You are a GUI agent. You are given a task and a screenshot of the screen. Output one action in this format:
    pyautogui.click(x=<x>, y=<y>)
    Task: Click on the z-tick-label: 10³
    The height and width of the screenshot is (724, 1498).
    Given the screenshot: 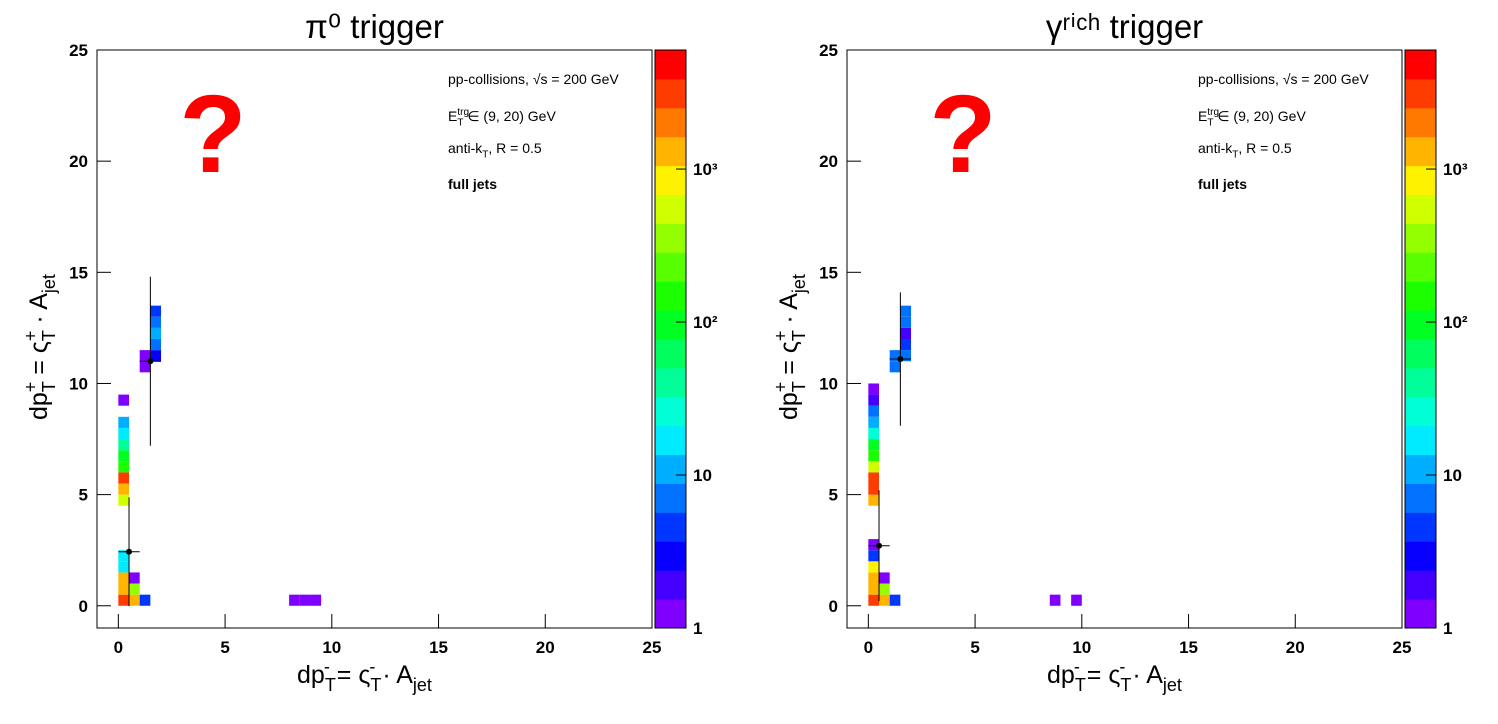 What is the action you would take?
    pyautogui.click(x=705, y=169)
    